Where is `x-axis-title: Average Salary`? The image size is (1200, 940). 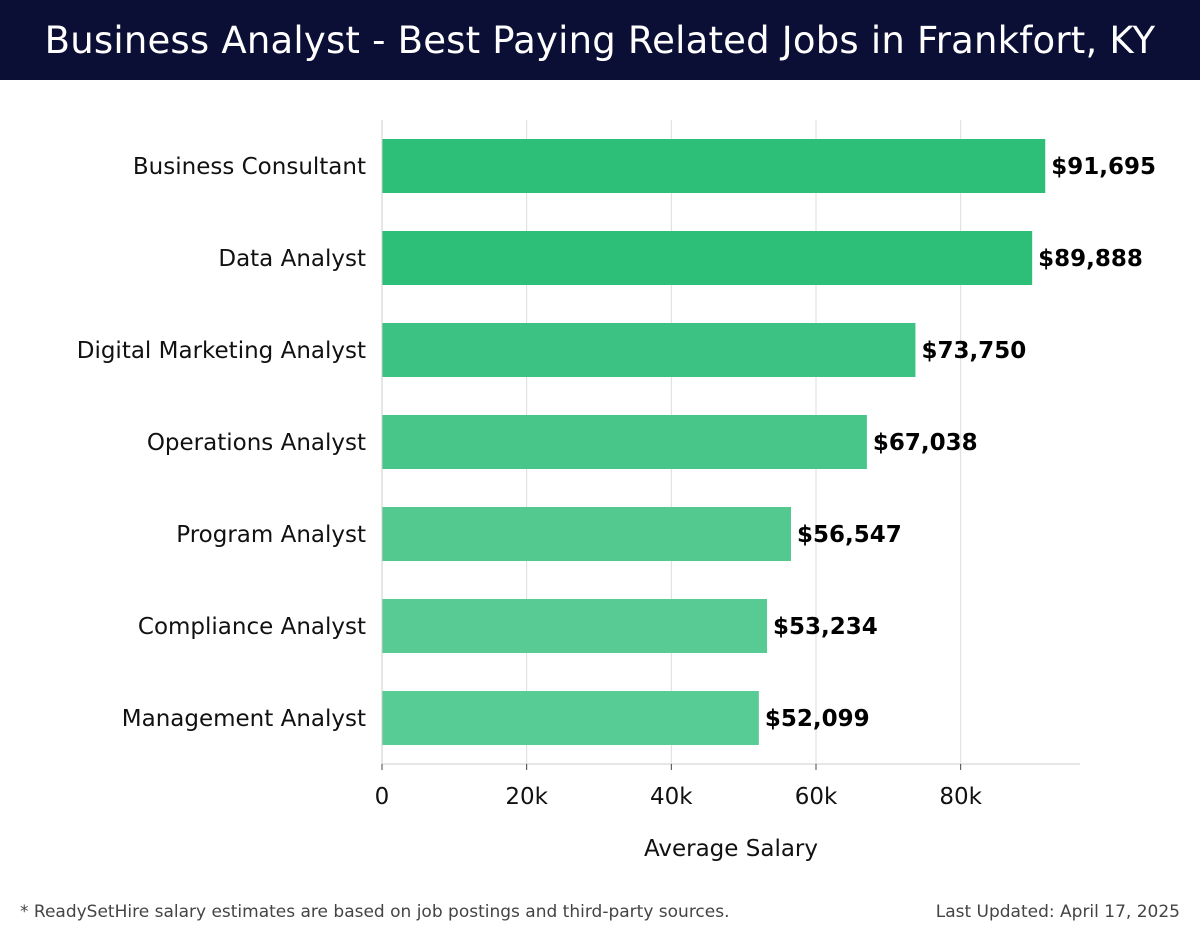 x-axis-title: Average Salary is located at coordinates (731, 849).